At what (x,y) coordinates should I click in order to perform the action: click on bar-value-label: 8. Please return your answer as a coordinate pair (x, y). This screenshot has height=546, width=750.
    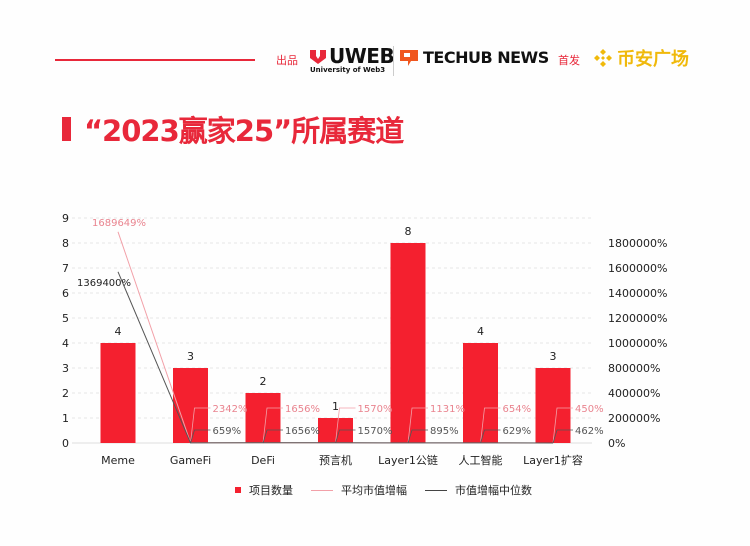
    Looking at the image, I should click on (408, 231).